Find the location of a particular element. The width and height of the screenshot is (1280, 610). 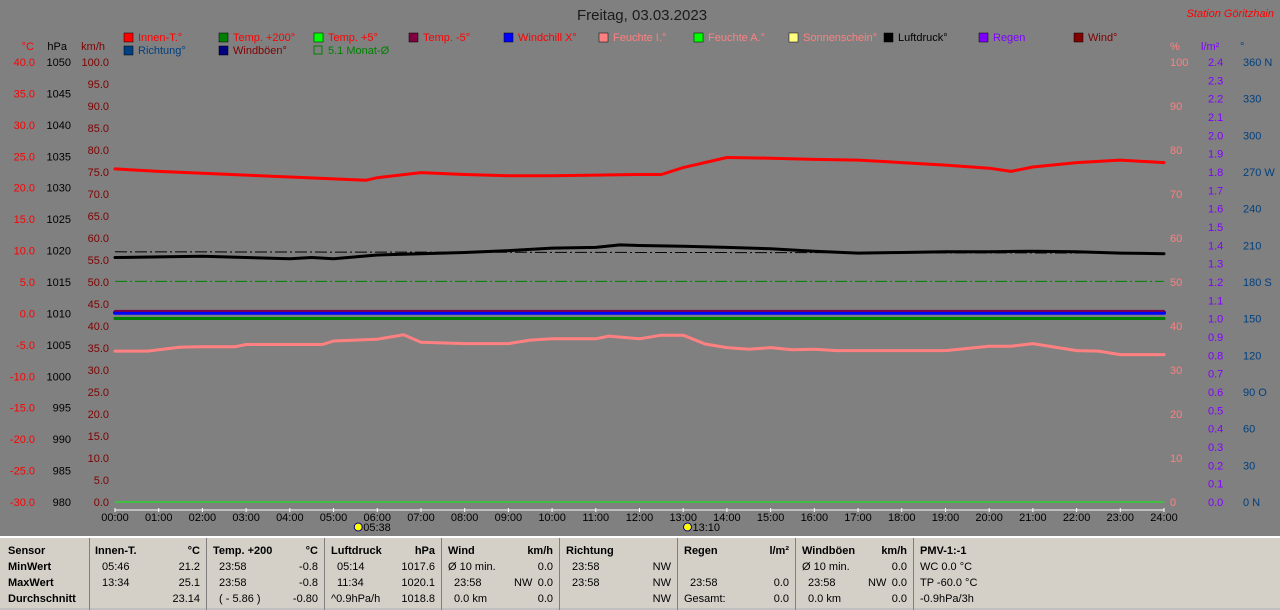

direction-tick-label: 0 N is located at coordinates (1251, 503).